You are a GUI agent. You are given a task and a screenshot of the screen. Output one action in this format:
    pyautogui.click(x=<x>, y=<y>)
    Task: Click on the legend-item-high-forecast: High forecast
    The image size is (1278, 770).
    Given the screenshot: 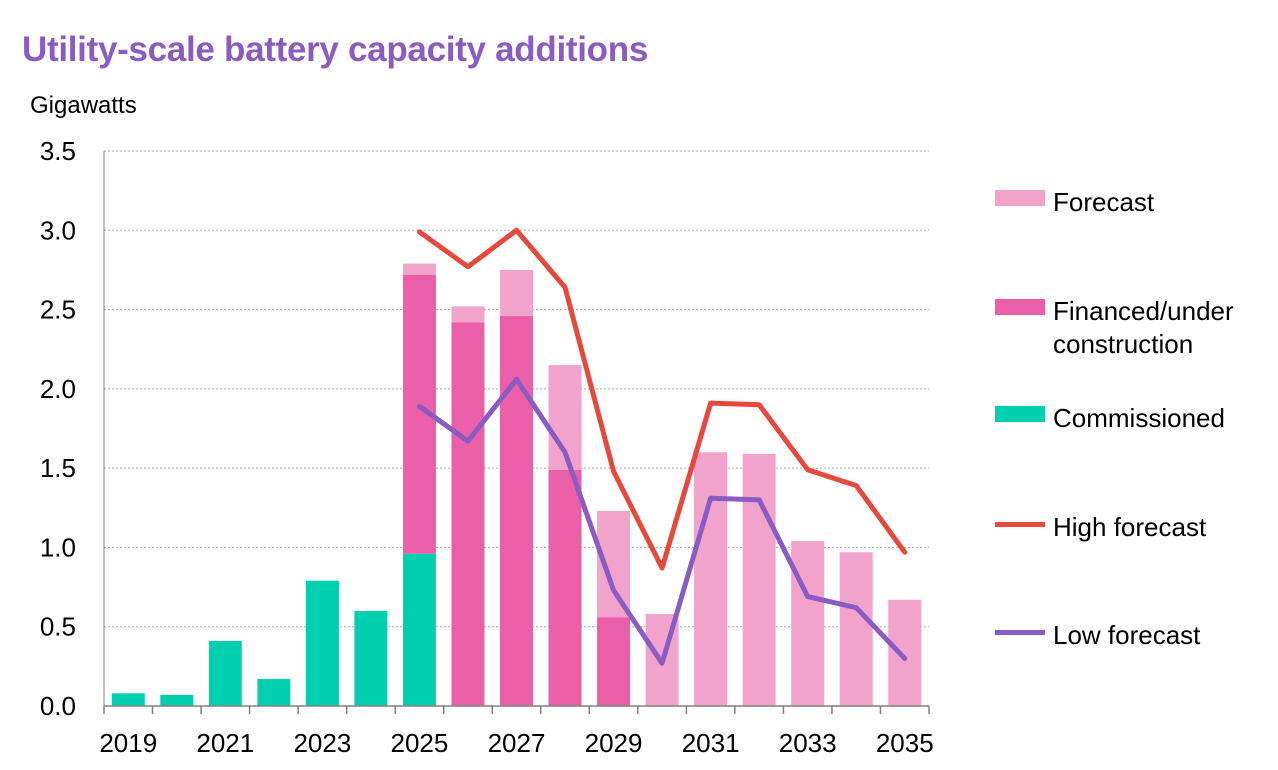 What is the action you would take?
    pyautogui.click(x=1100, y=527)
    